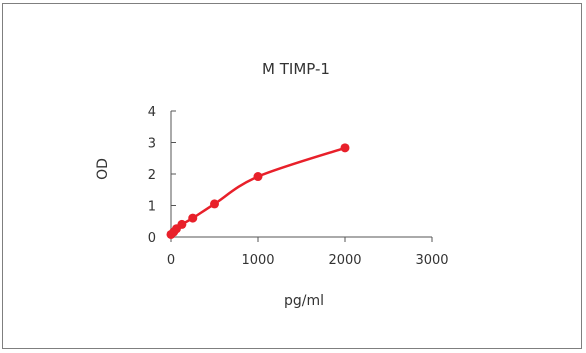 The height and width of the screenshot is (353, 586). Describe the element at coordinates (152, 207) in the screenshot. I see `y-tick-label: 1` at that location.